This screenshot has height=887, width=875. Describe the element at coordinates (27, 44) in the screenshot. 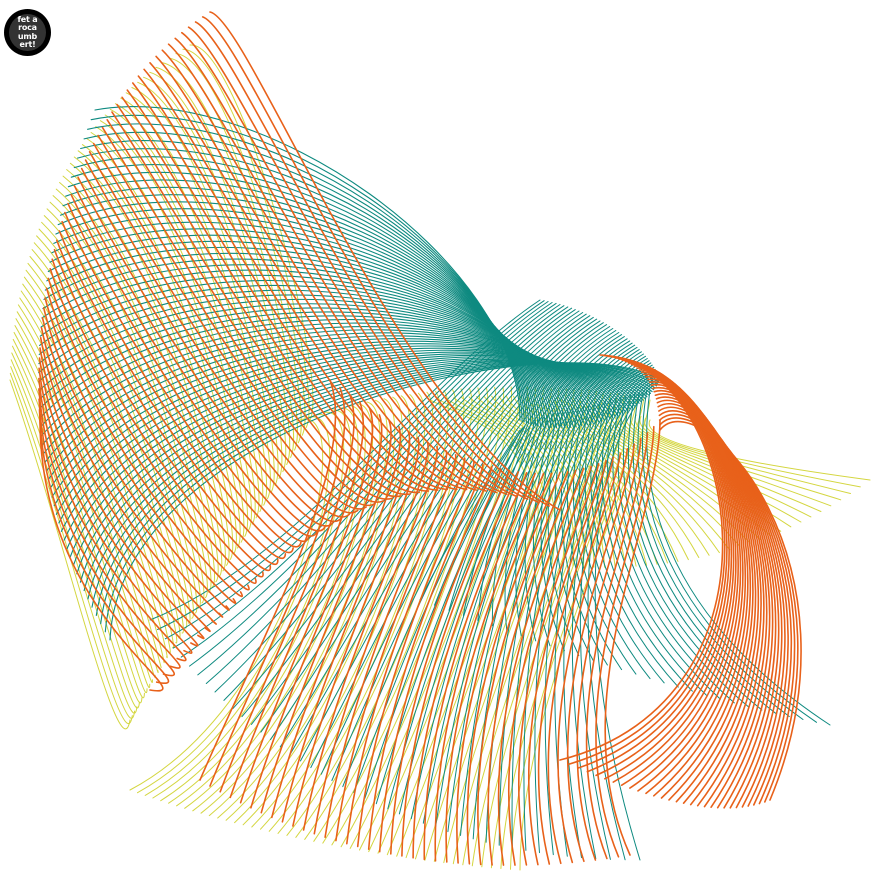

I see `logo-text-line-4: ert!` at that location.